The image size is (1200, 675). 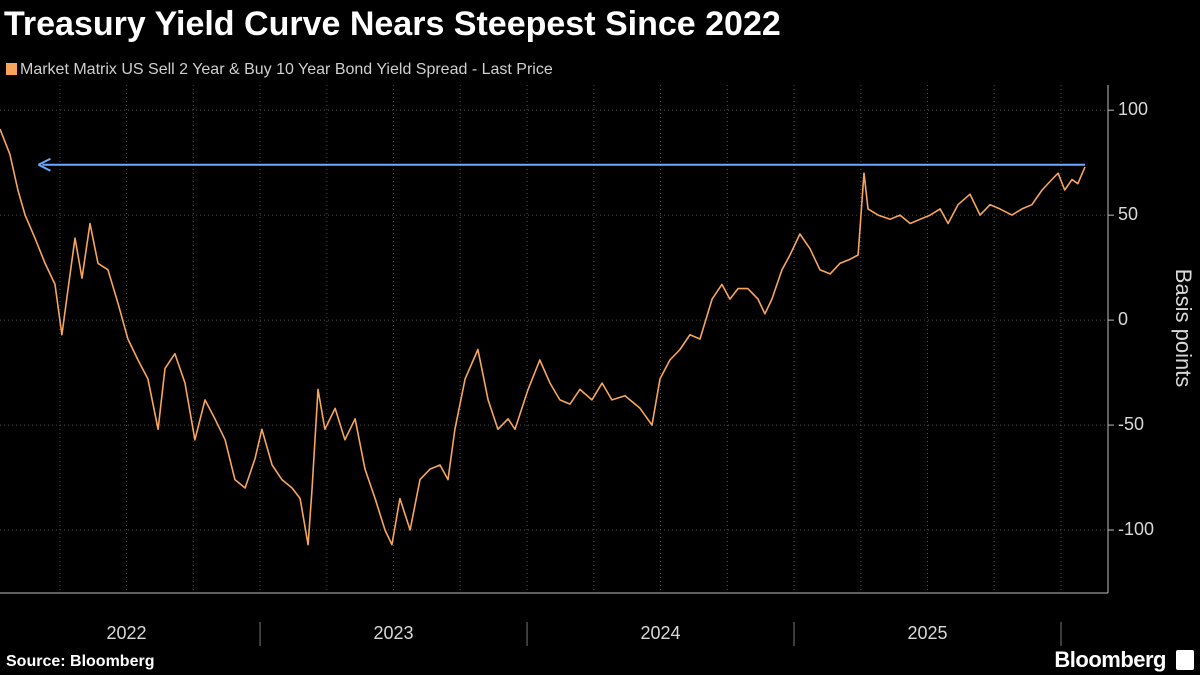 I want to click on y-tick-label: -100, so click(x=1136, y=529).